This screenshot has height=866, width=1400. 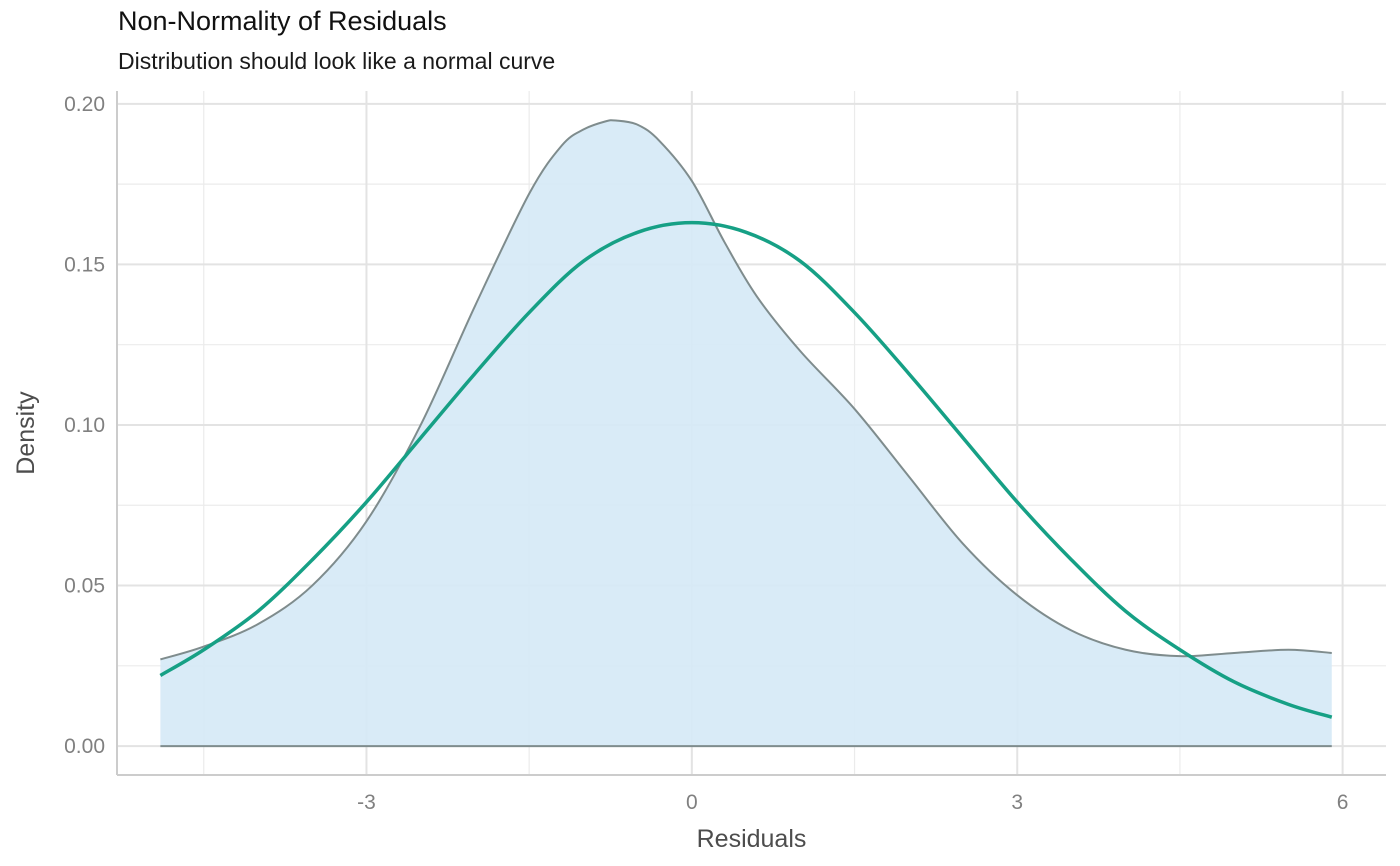 What do you see at coordinates (752, 839) in the screenshot?
I see `x-axis-title: Residuals` at bounding box center [752, 839].